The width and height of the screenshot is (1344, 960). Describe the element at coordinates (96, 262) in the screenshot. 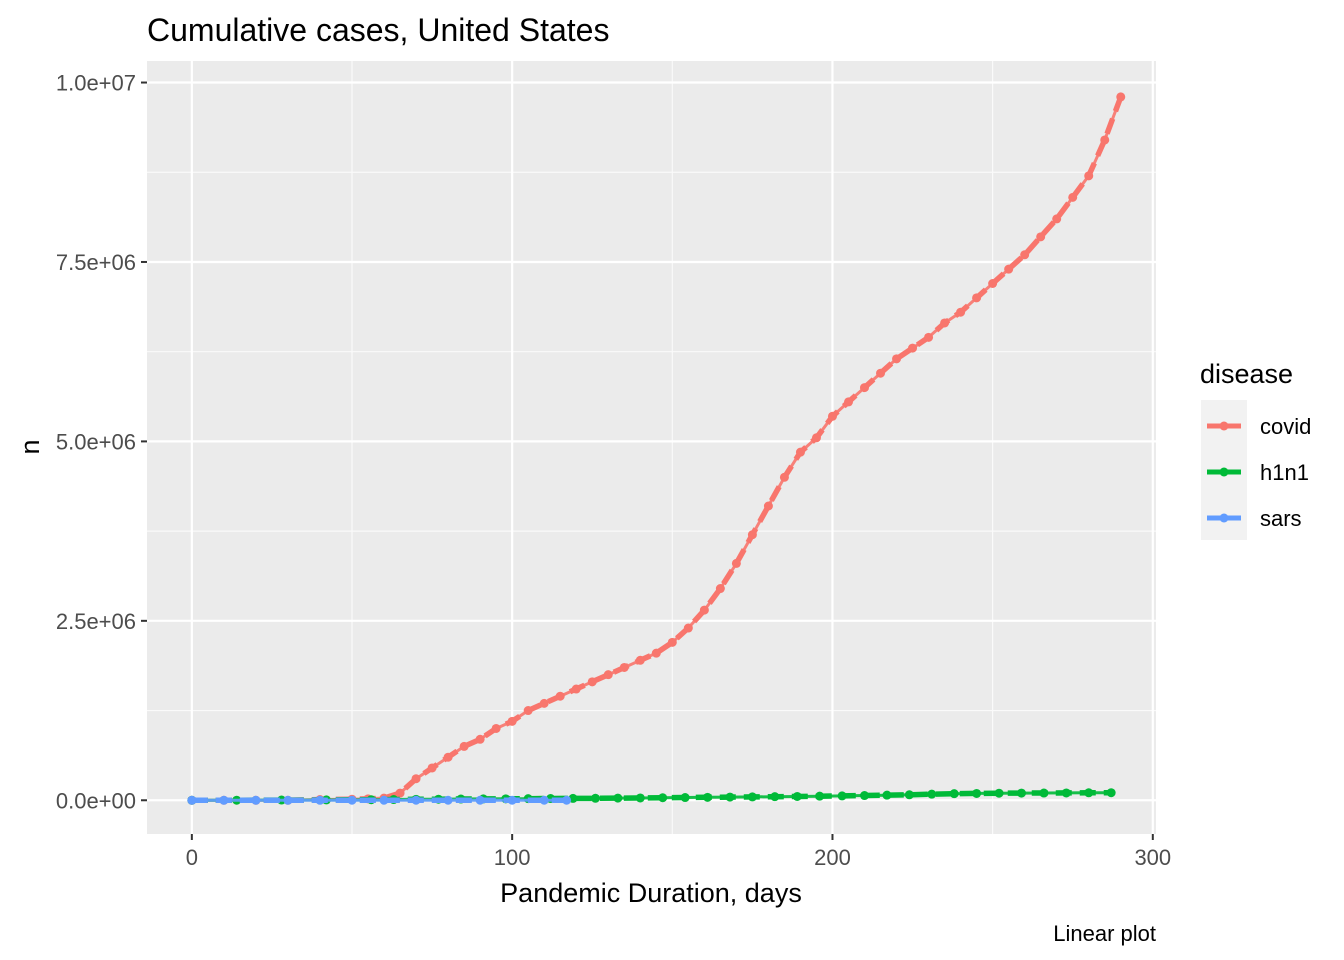

I see `y-tick-label: 7.5e+06` at that location.